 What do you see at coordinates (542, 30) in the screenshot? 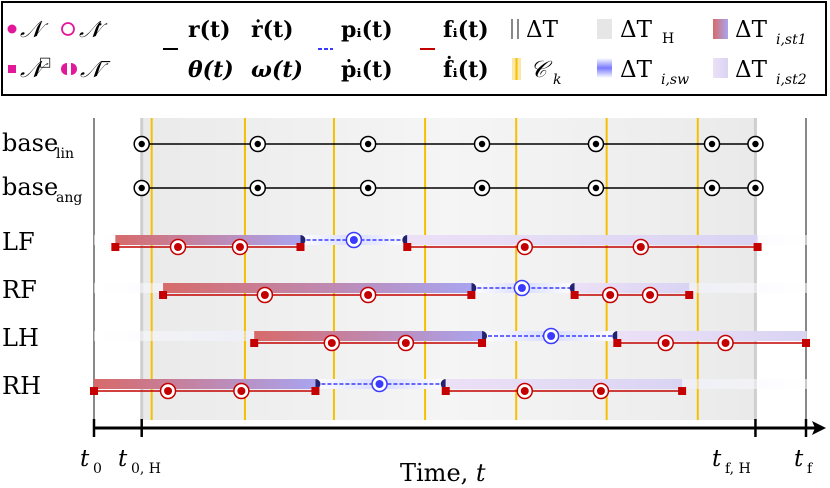
I see `legend-delta-t-label: ΔT` at bounding box center [542, 30].